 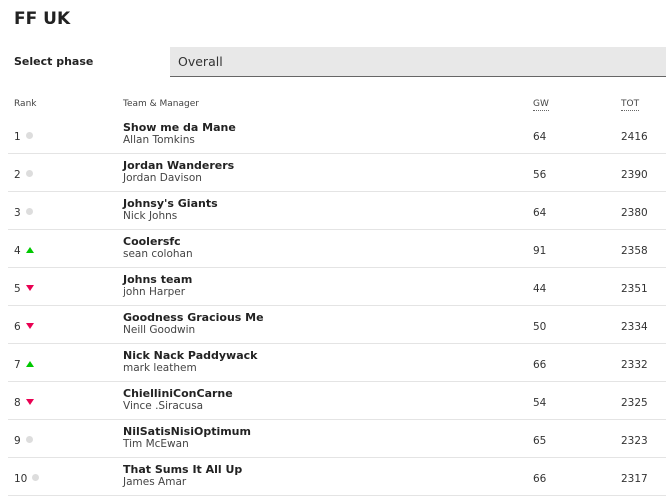 What do you see at coordinates (178, 393) in the screenshot?
I see `team-name-link: ChielliniConCarne` at bounding box center [178, 393].